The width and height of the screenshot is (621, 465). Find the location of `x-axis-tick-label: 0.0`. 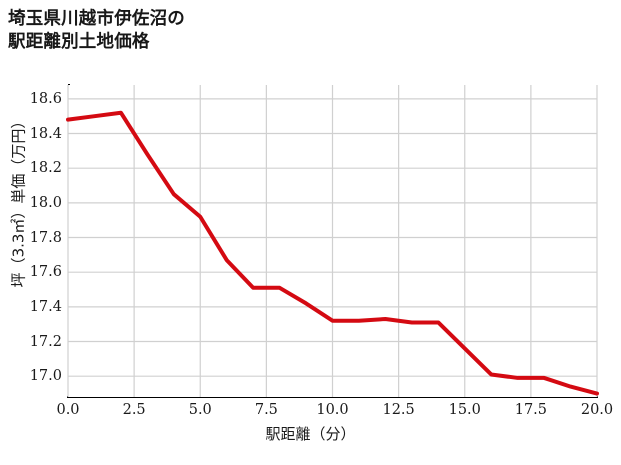

x-axis-tick-label: 0.0 is located at coordinates (68, 410).